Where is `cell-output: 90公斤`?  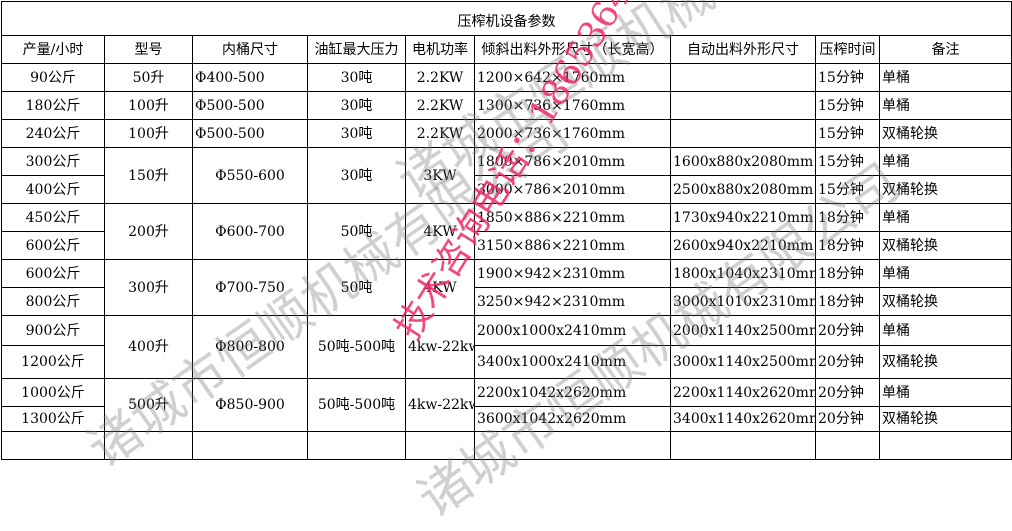
cell-output: 90公斤 is located at coordinates (53, 77).